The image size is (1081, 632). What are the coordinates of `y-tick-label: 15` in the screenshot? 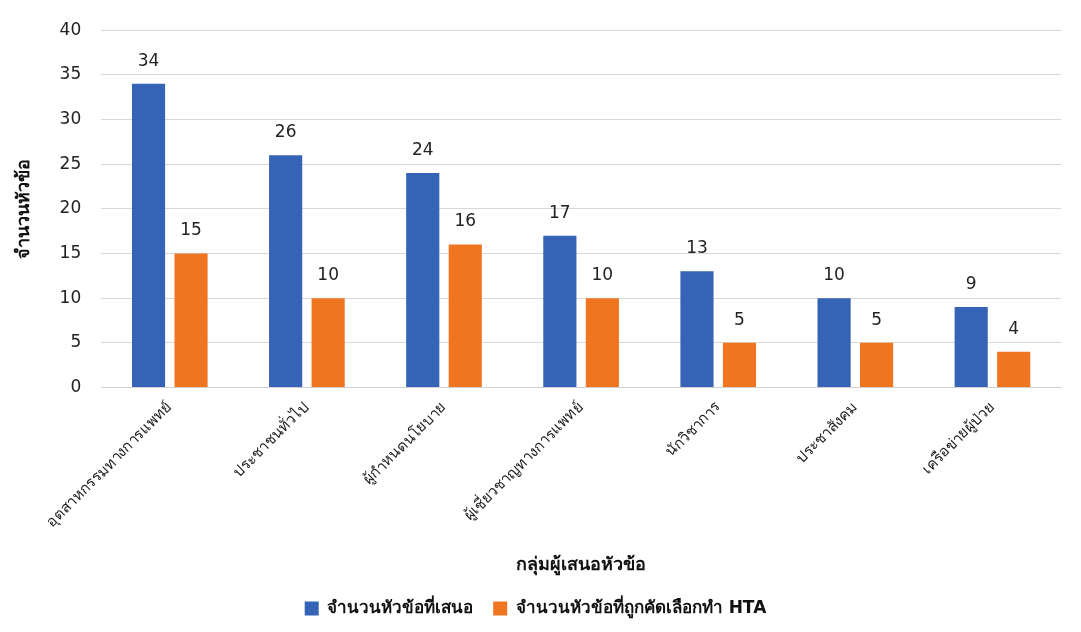 It's located at (70, 251).